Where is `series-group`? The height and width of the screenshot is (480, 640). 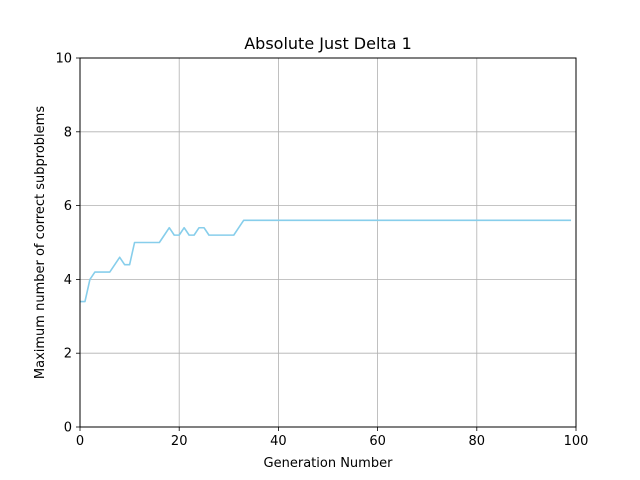 series-group is located at coordinates (326, 261).